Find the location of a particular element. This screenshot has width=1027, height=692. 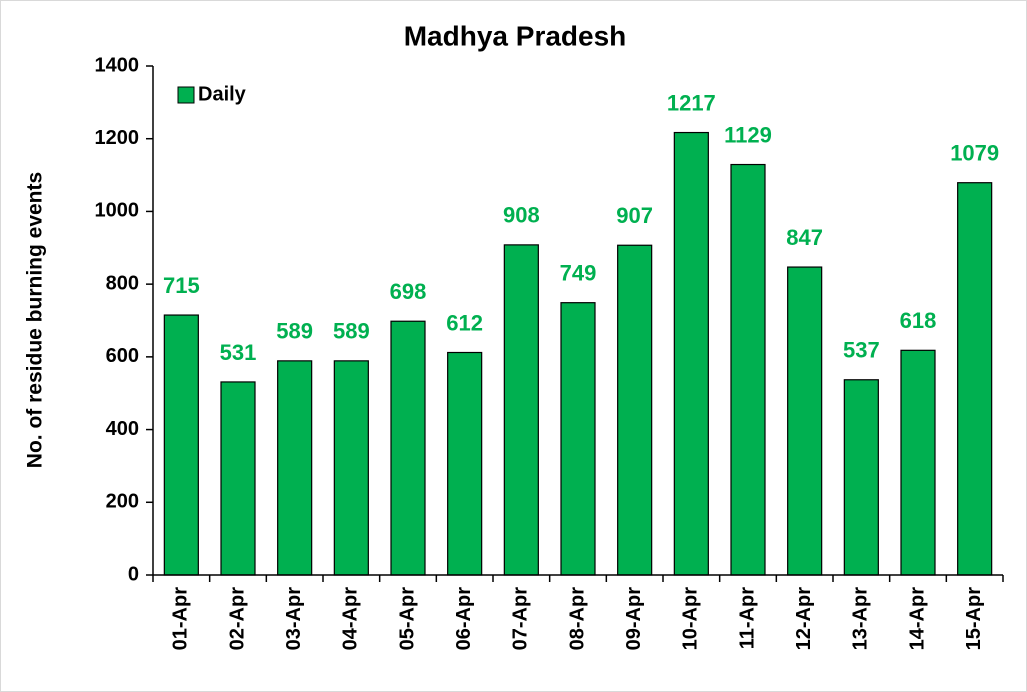

x-tick-label: 08-Apr is located at coordinates (577, 619).